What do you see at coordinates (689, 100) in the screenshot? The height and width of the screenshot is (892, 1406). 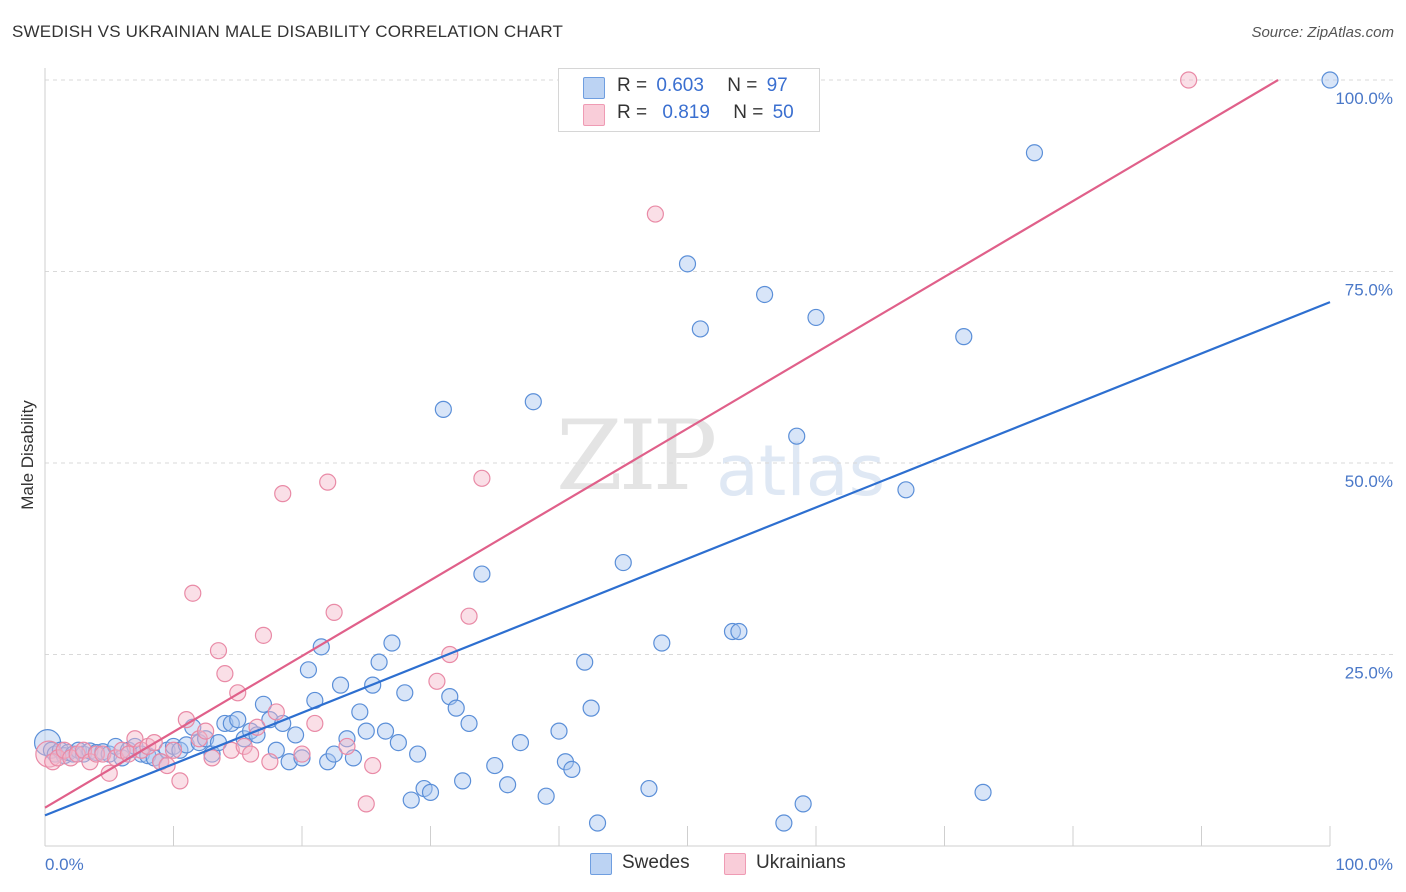 I see `correlation-legend: R = 0.603 N = 97 R = 0.819 N = 50` at bounding box center [689, 100].